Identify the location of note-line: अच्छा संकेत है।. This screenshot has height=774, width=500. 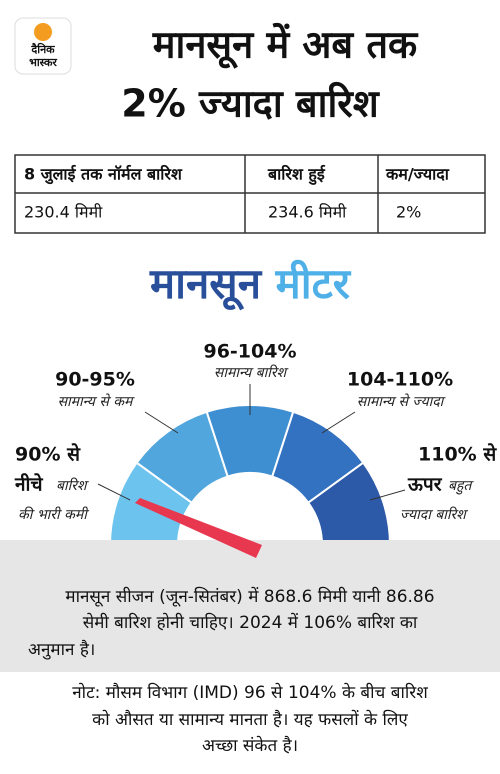
(250, 745).